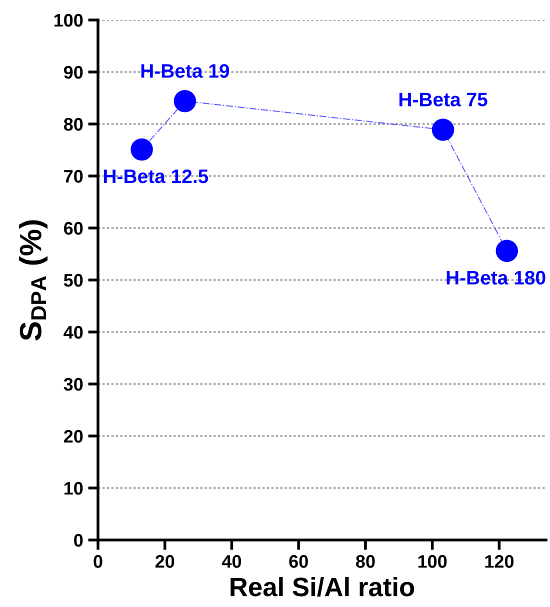 The height and width of the screenshot is (607, 550). What do you see at coordinates (298, 561) in the screenshot?
I see `x-tick-label: 60` at bounding box center [298, 561].